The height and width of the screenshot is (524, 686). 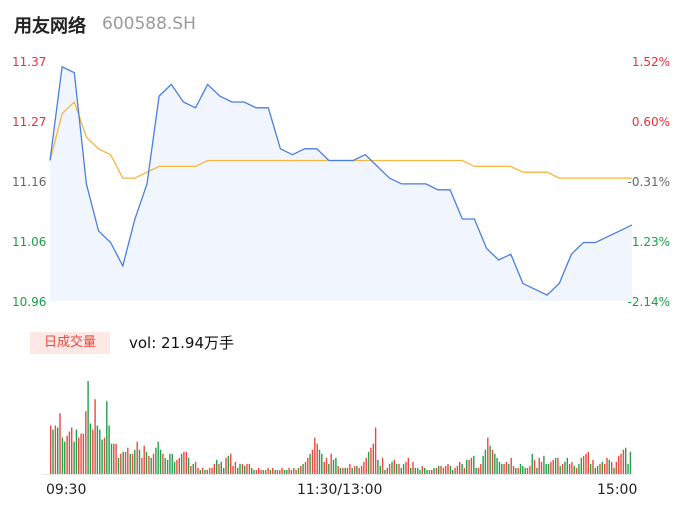 What do you see at coordinates (648, 182) in the screenshot?
I see `pct-label-2: -0.31%` at bounding box center [648, 182].